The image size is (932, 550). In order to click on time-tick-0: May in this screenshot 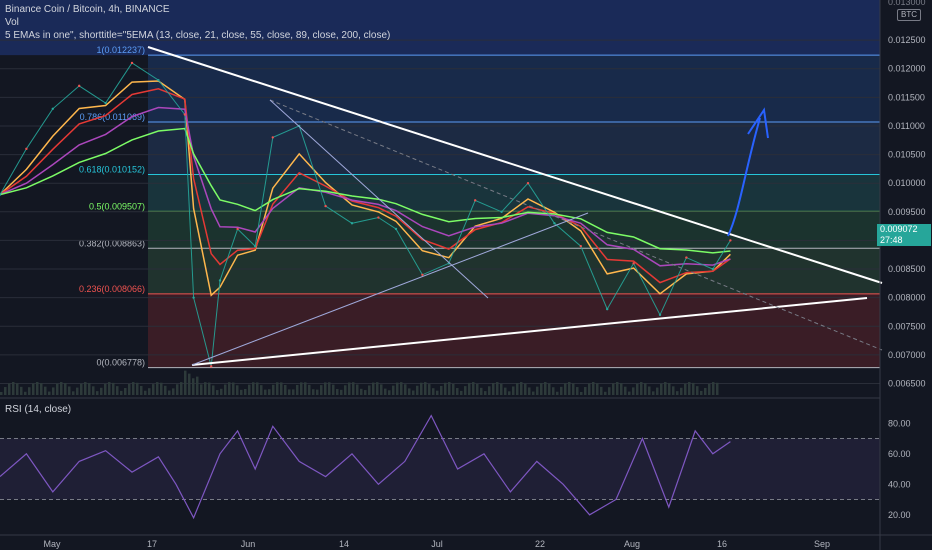, I will do `click(52, 544)`.